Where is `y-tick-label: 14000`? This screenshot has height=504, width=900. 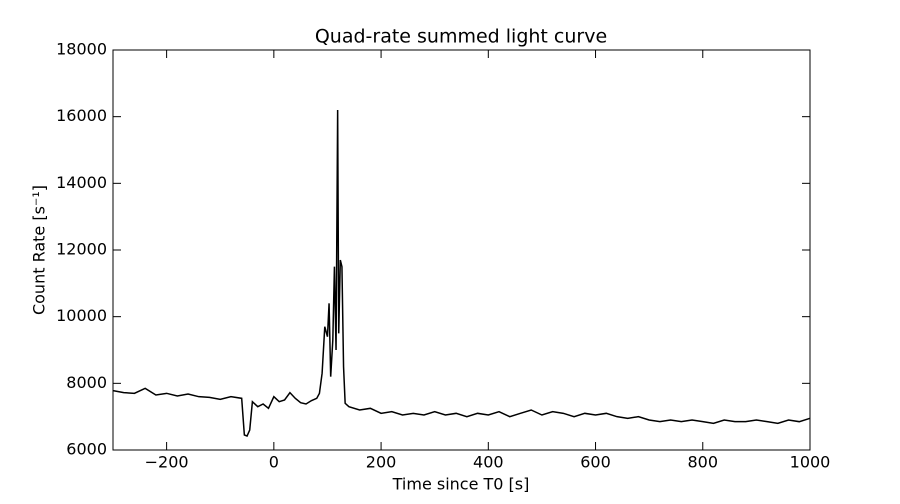 y-tick-label: 14000 is located at coordinates (81, 182).